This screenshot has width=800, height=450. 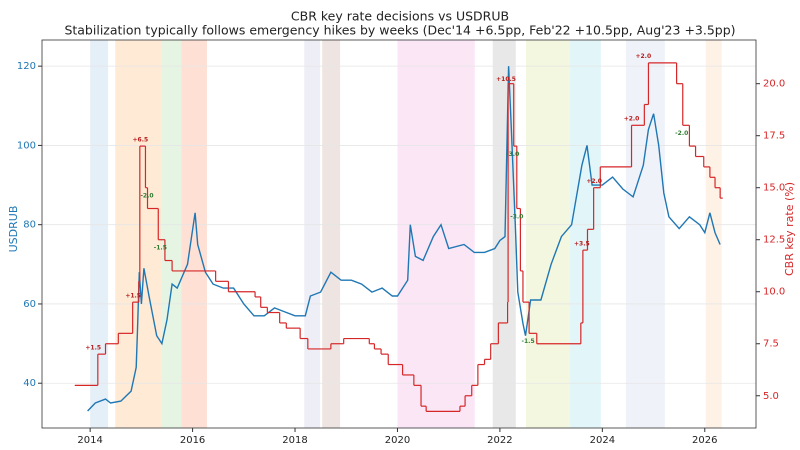 What do you see at coordinates (789, 229) in the screenshot?
I see `y2-axis-label: CBR key rate (%)` at bounding box center [789, 229].